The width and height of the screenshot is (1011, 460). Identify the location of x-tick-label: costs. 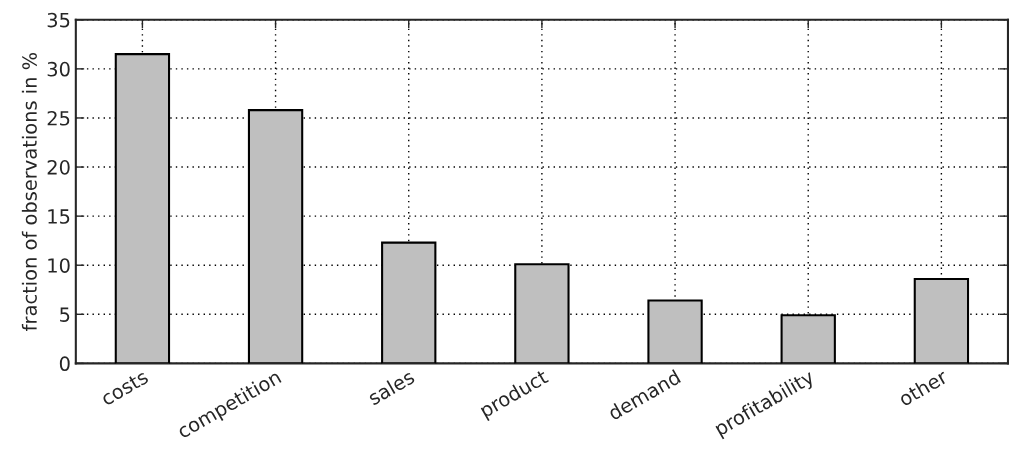
(125, 387).